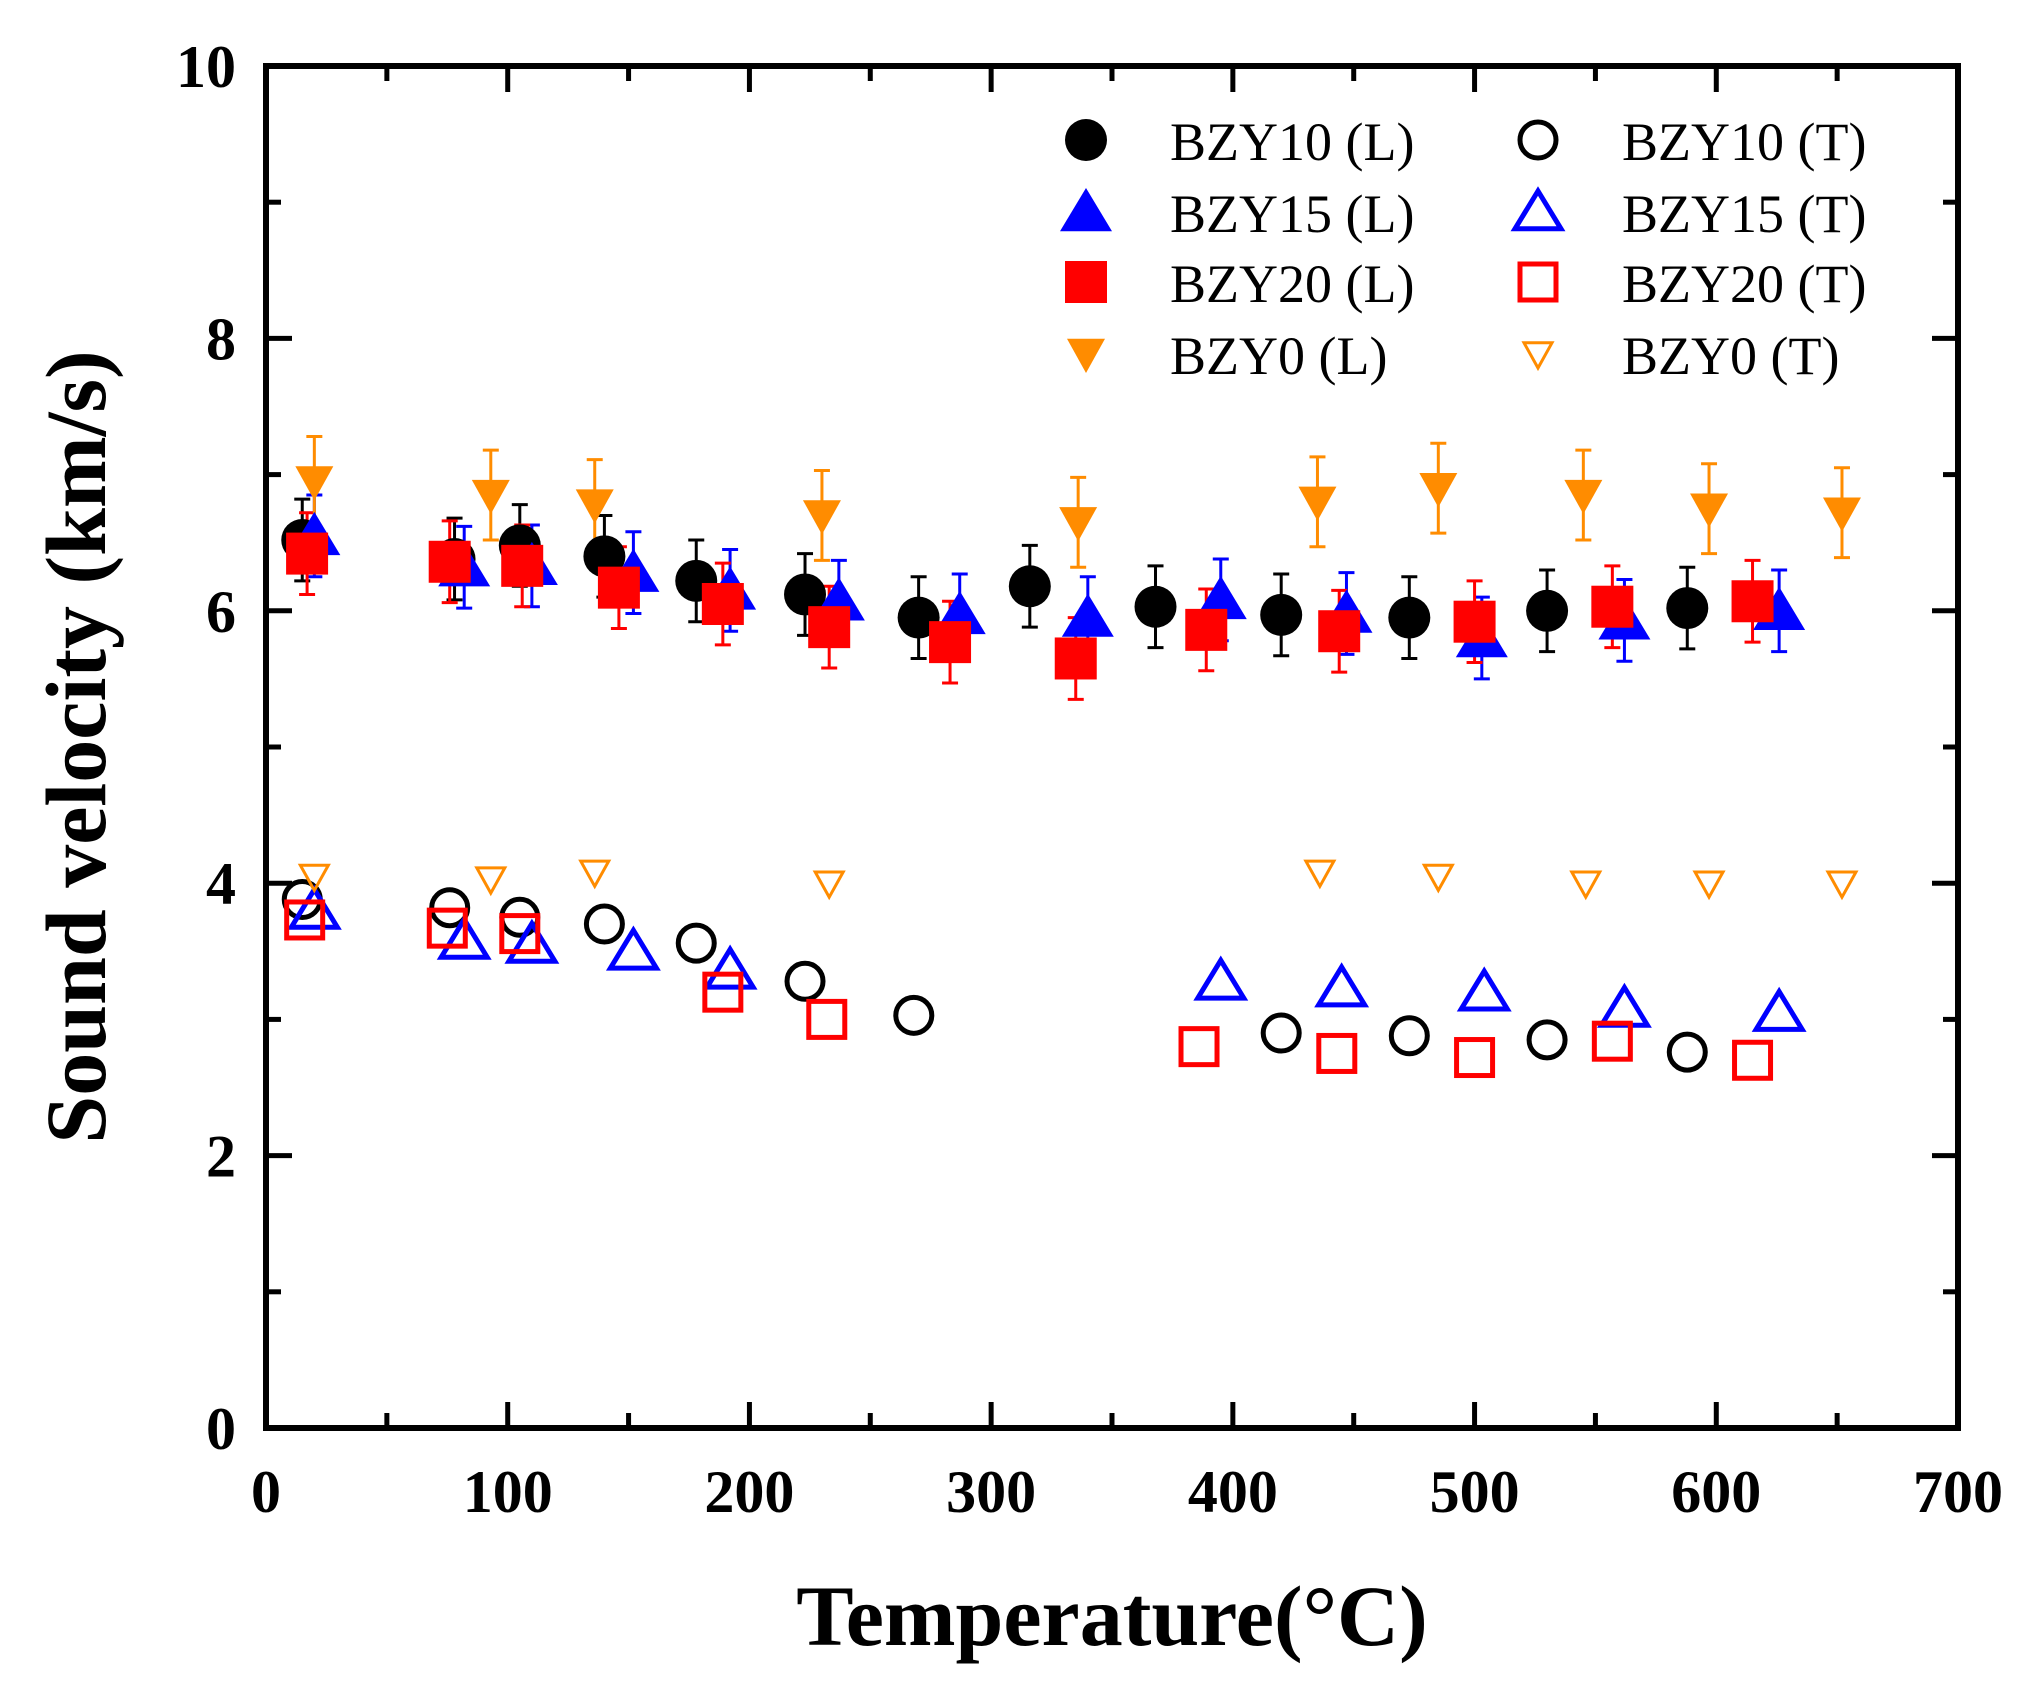  I want to click on legend-label: BZY0 (L), so click(1278, 356).